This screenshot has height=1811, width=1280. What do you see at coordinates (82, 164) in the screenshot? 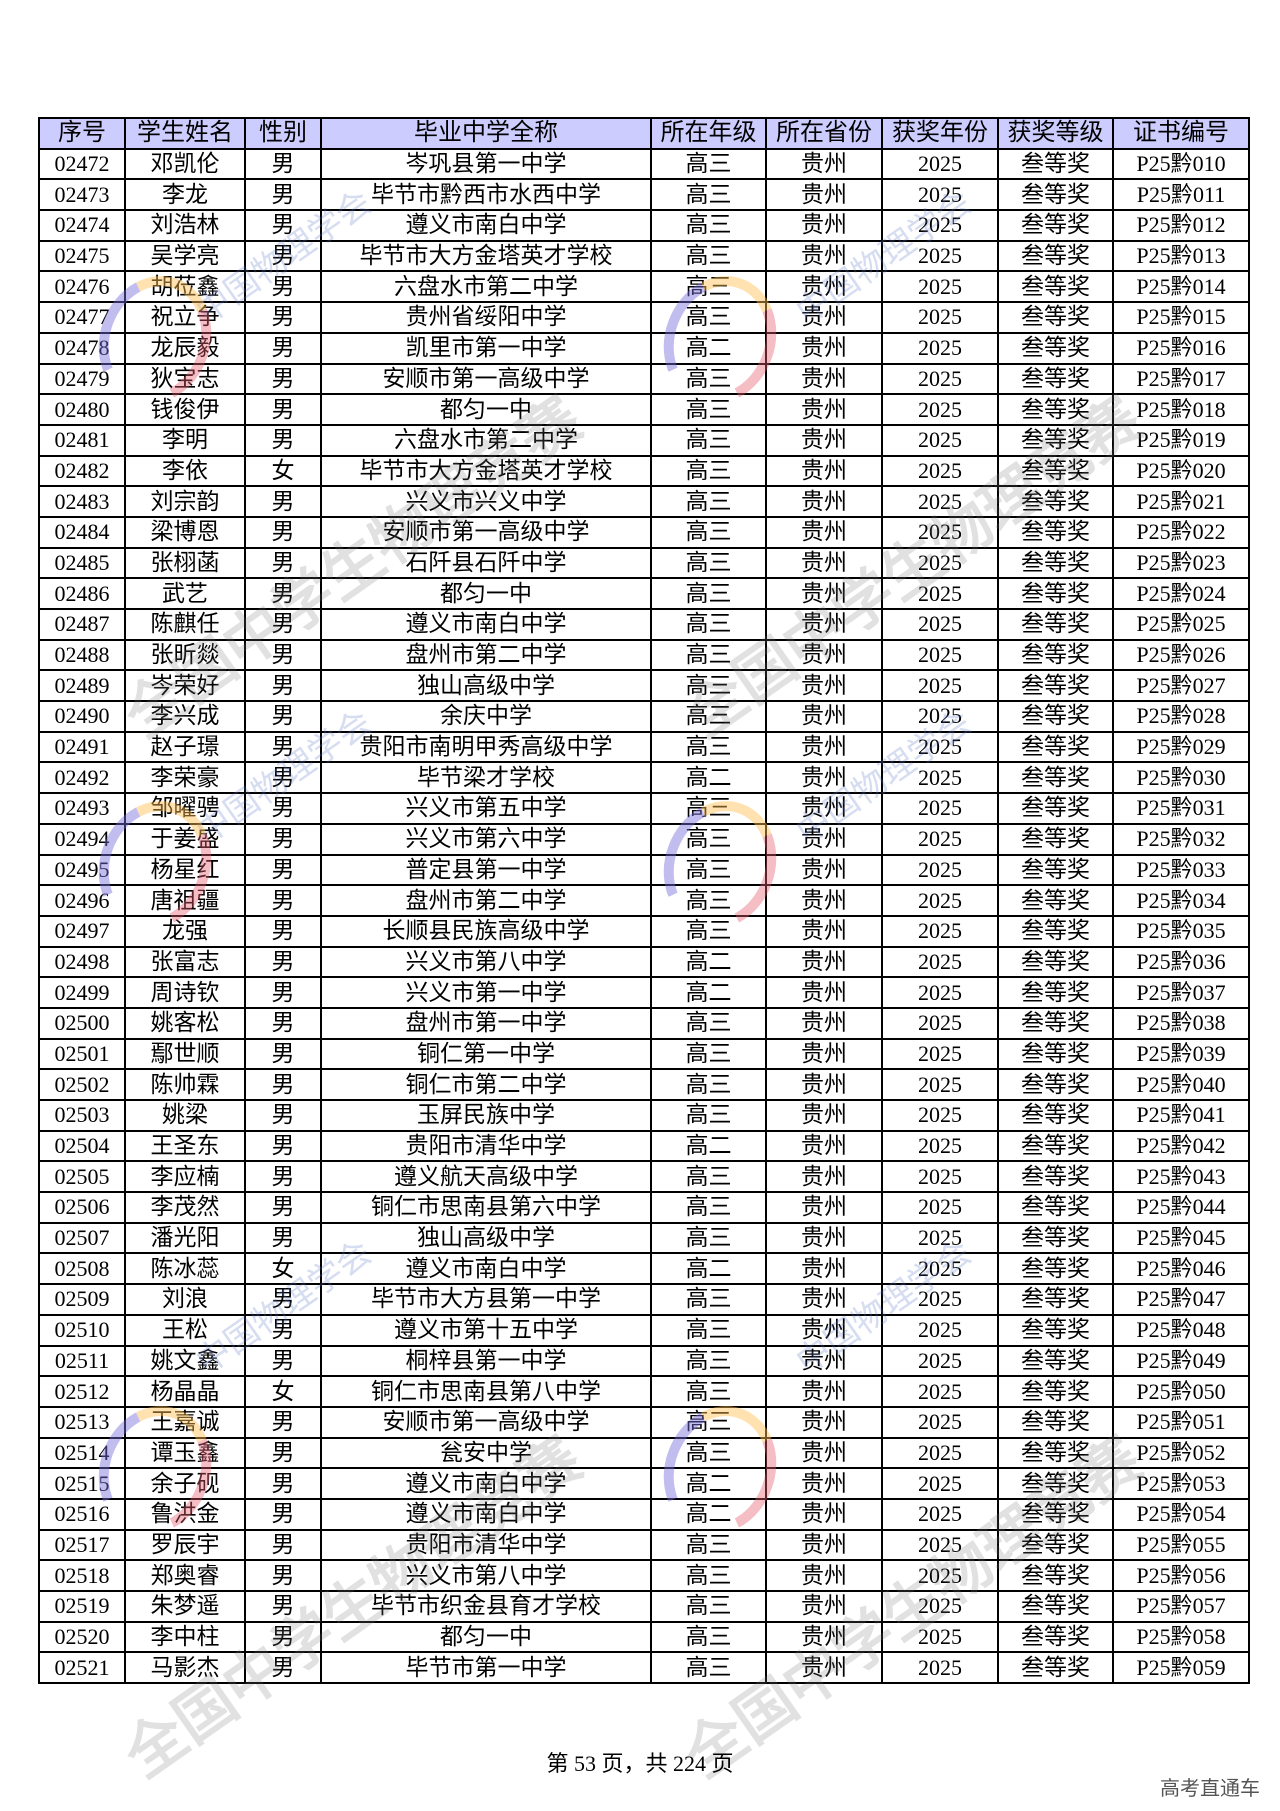
I see `cell-serial: 02472` at bounding box center [82, 164].